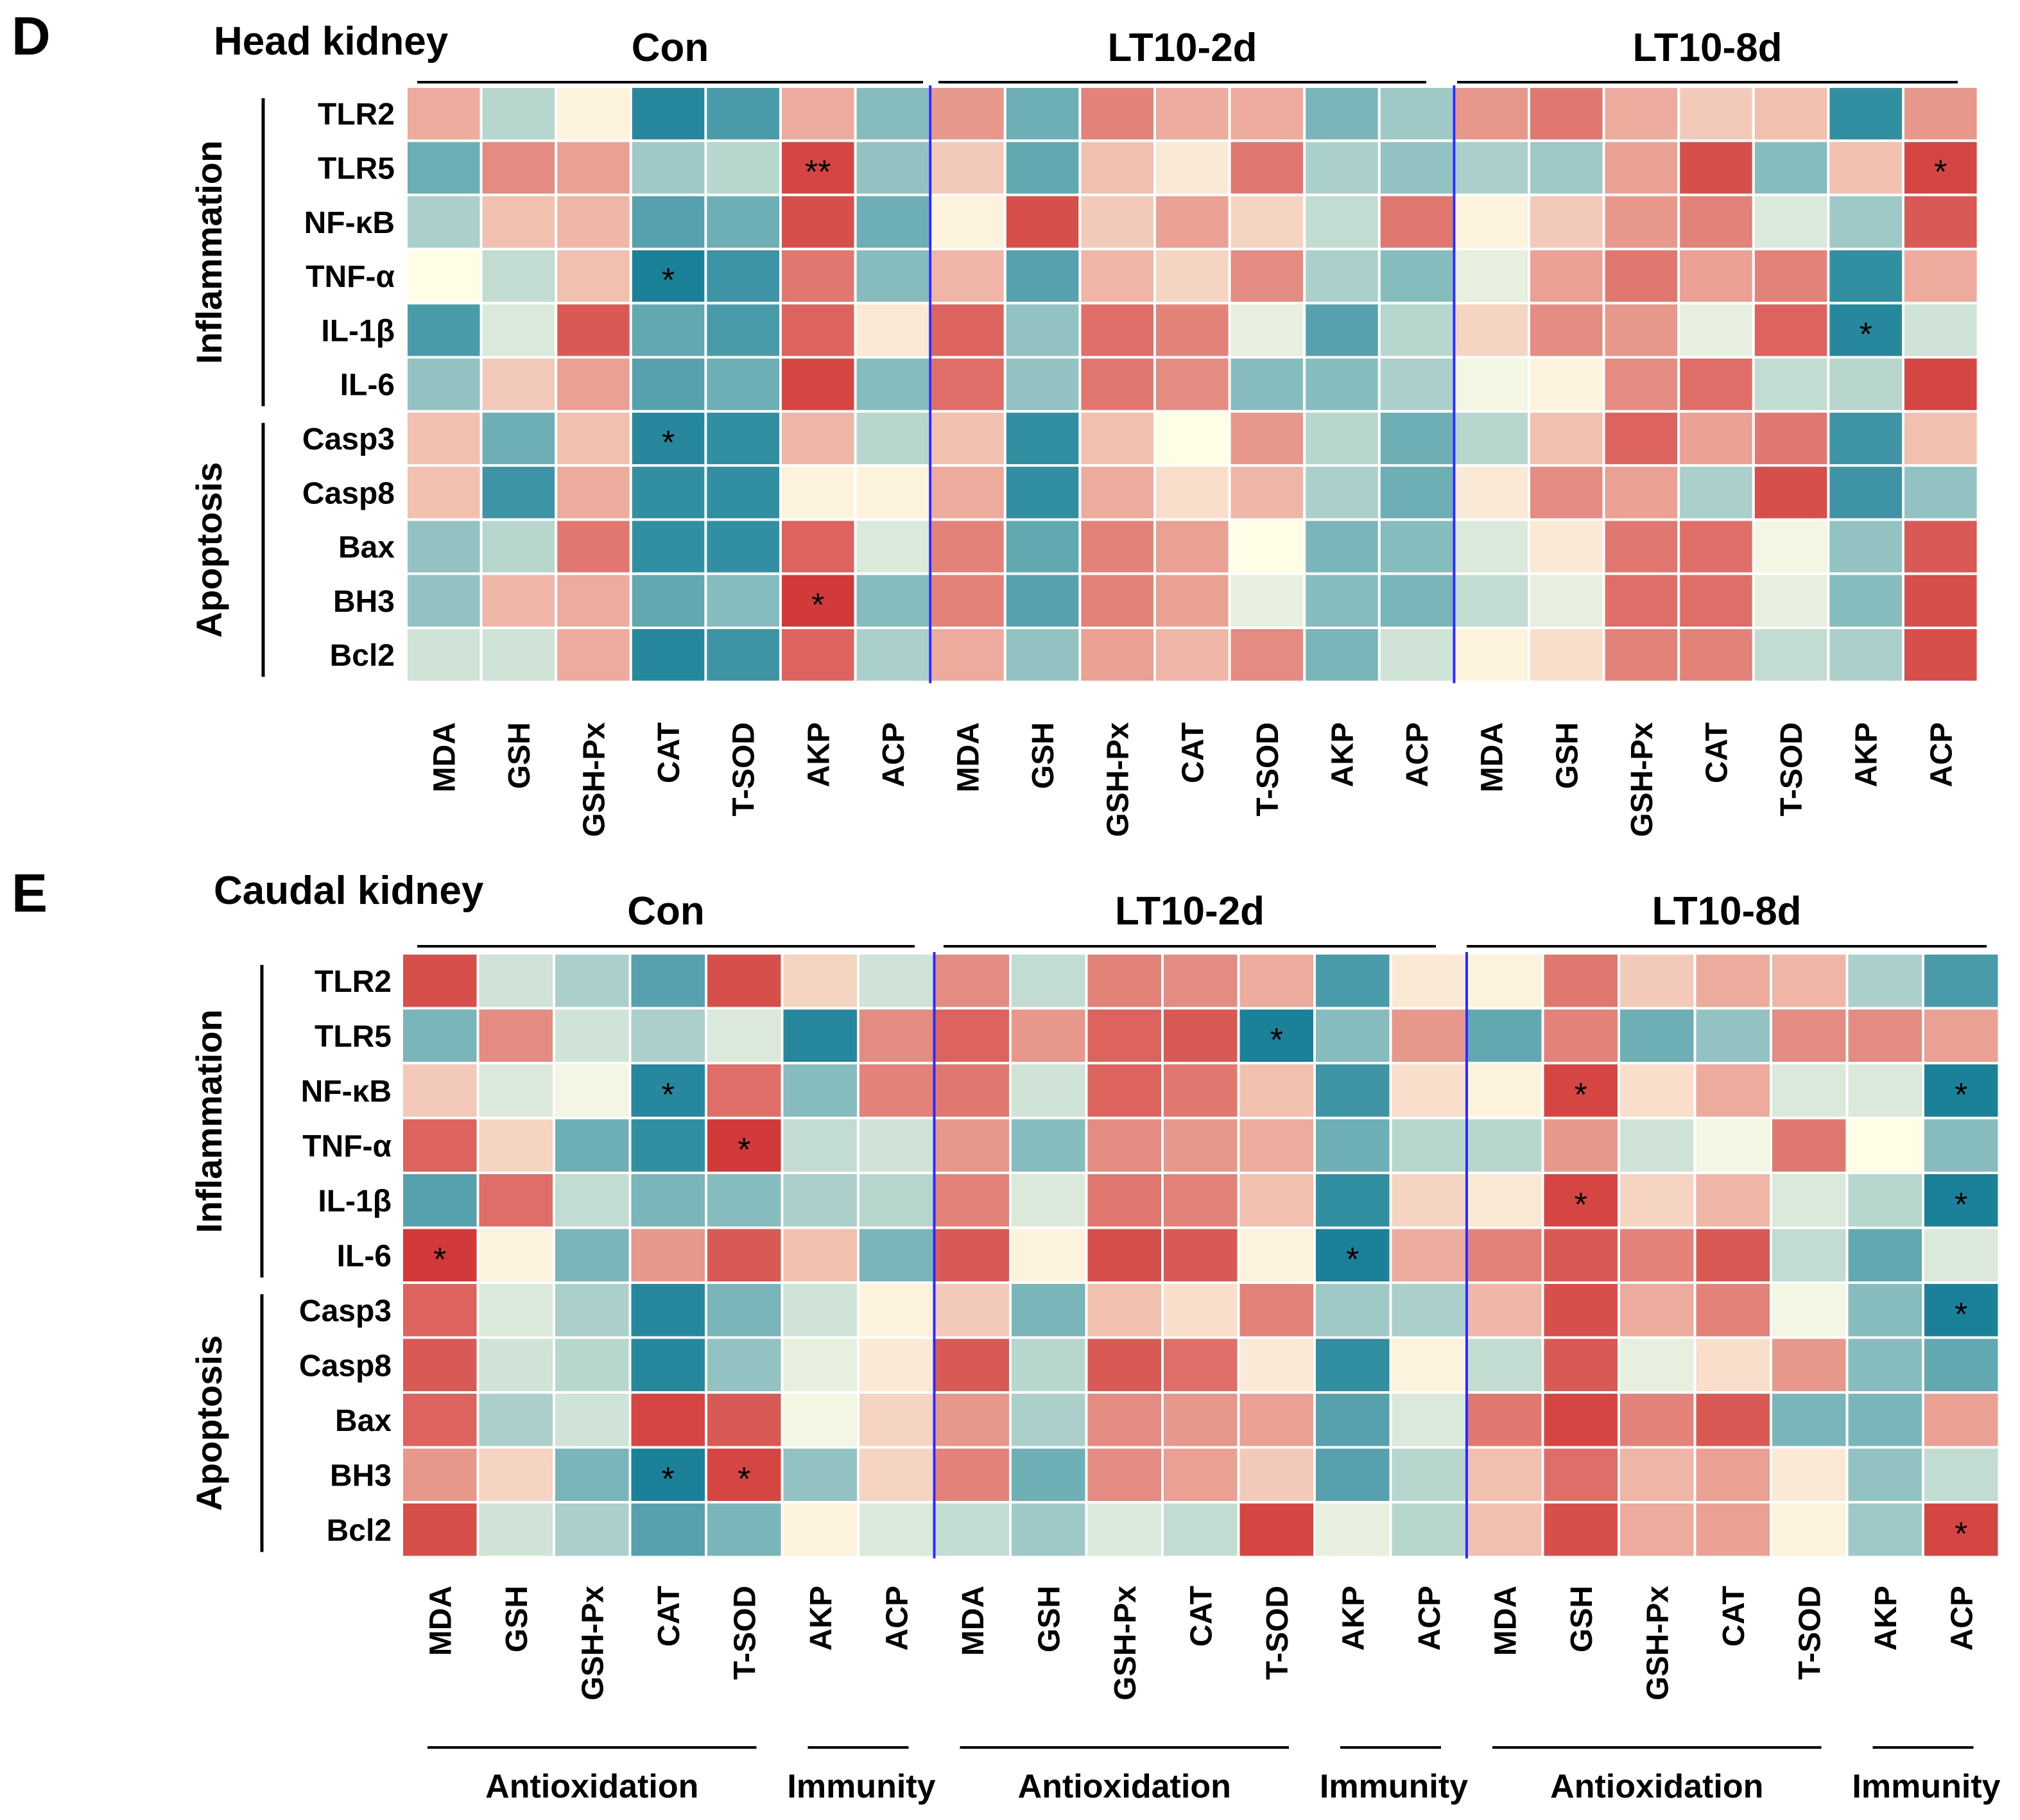 This screenshot has width=2020, height=1820. What do you see at coordinates (818, 172) in the screenshot?
I see `significance-mark: **` at bounding box center [818, 172].